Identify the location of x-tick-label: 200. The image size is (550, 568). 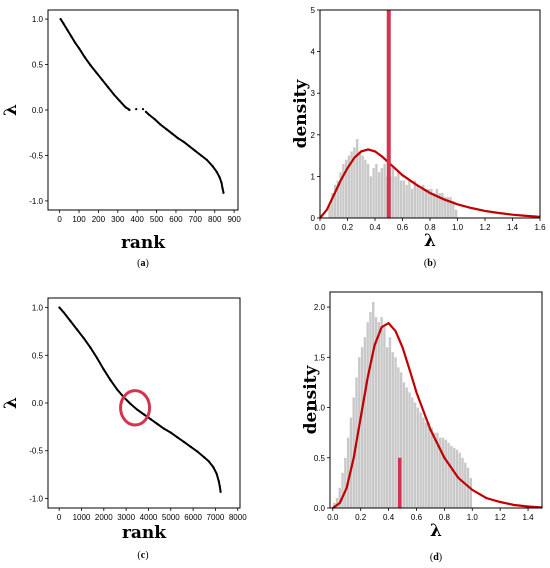
(99, 219).